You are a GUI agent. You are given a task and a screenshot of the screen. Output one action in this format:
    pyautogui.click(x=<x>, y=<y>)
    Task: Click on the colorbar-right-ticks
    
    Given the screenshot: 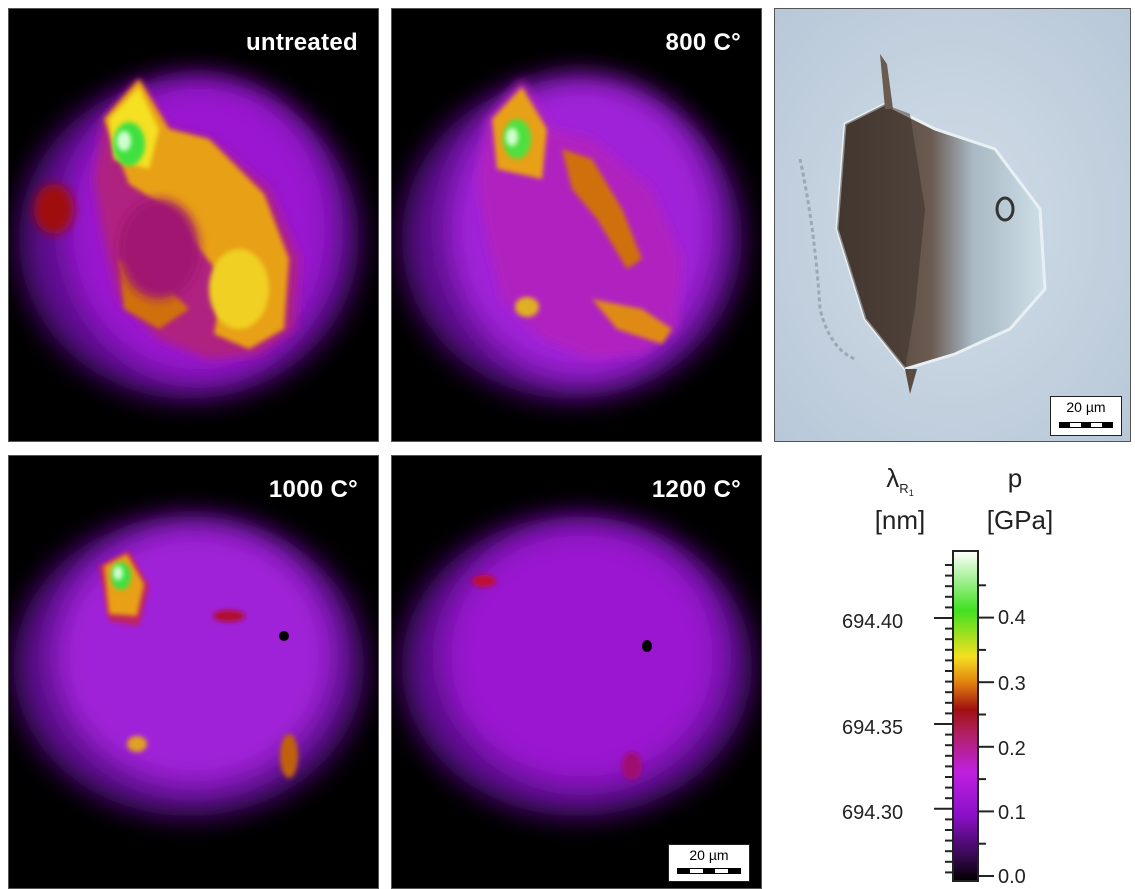 What is the action you would take?
    pyautogui.click(x=986, y=730)
    